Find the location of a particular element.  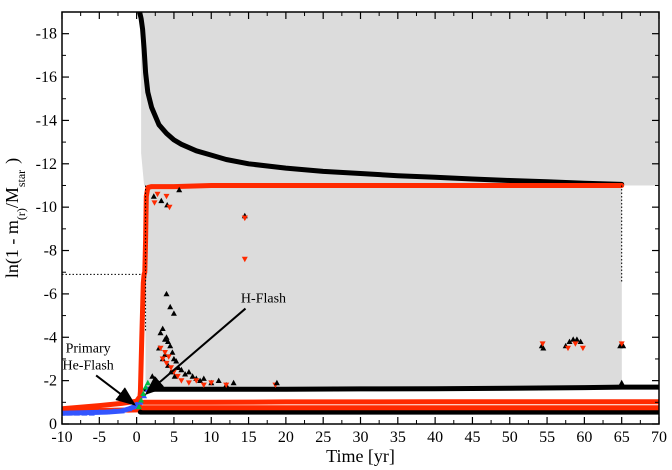

x-tick-label: 60 is located at coordinates (584, 437).